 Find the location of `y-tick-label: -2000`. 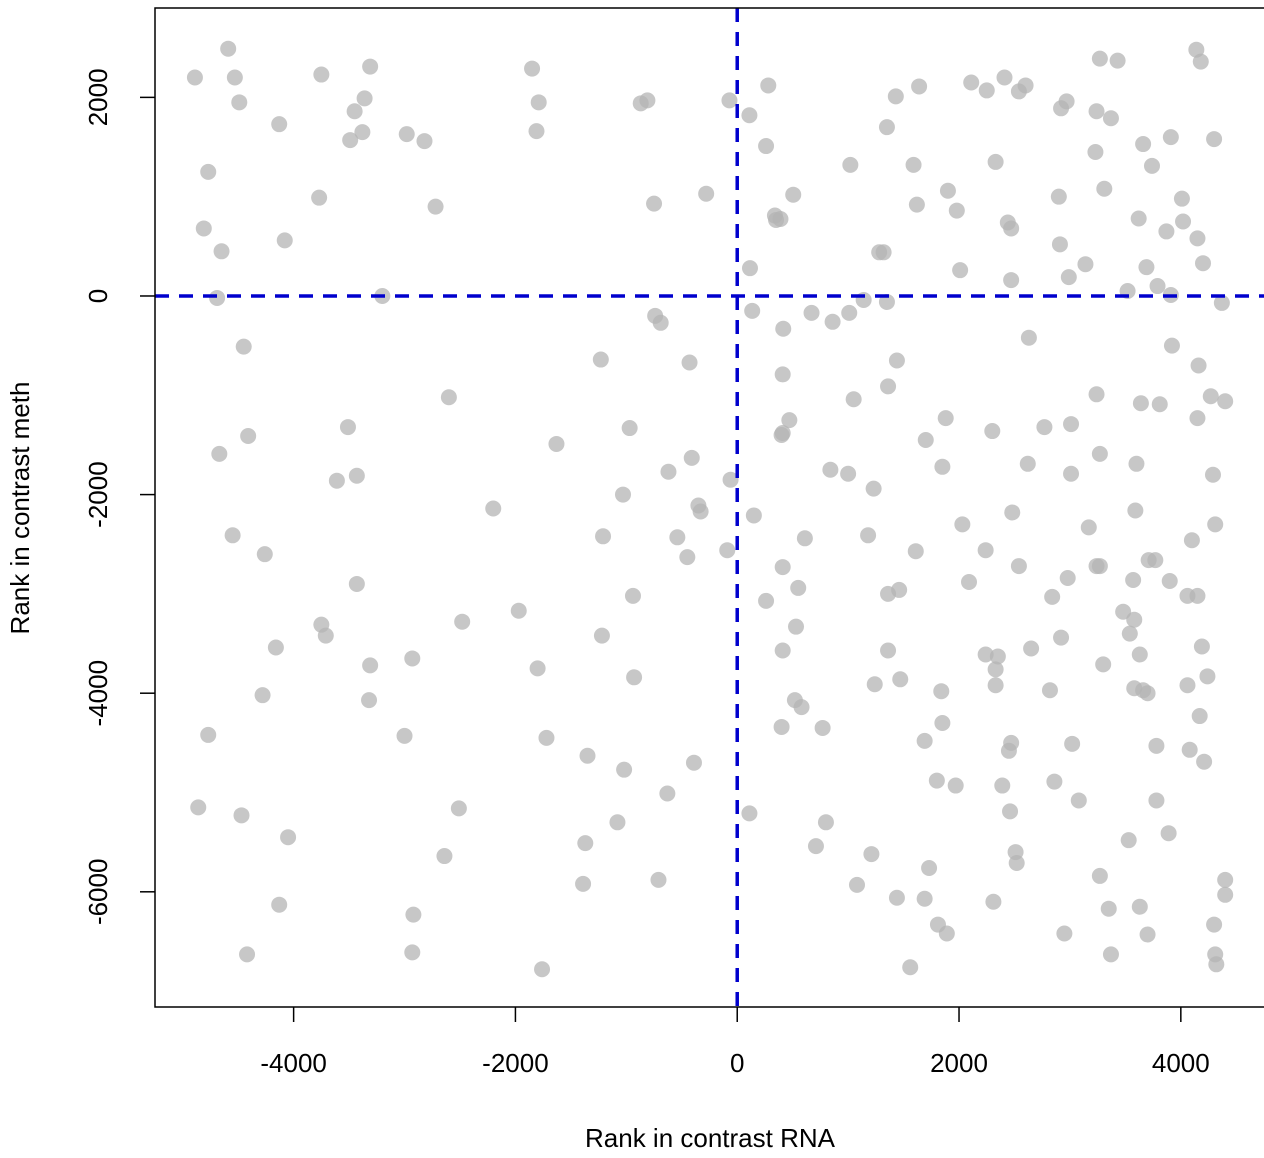

y-tick-label: -2000 is located at coordinates (98, 494).